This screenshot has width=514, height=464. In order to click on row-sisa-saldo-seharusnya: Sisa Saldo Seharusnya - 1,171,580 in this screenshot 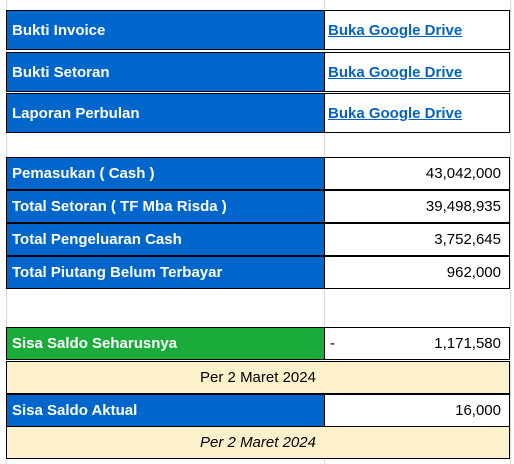, I will do `click(258, 343)`.